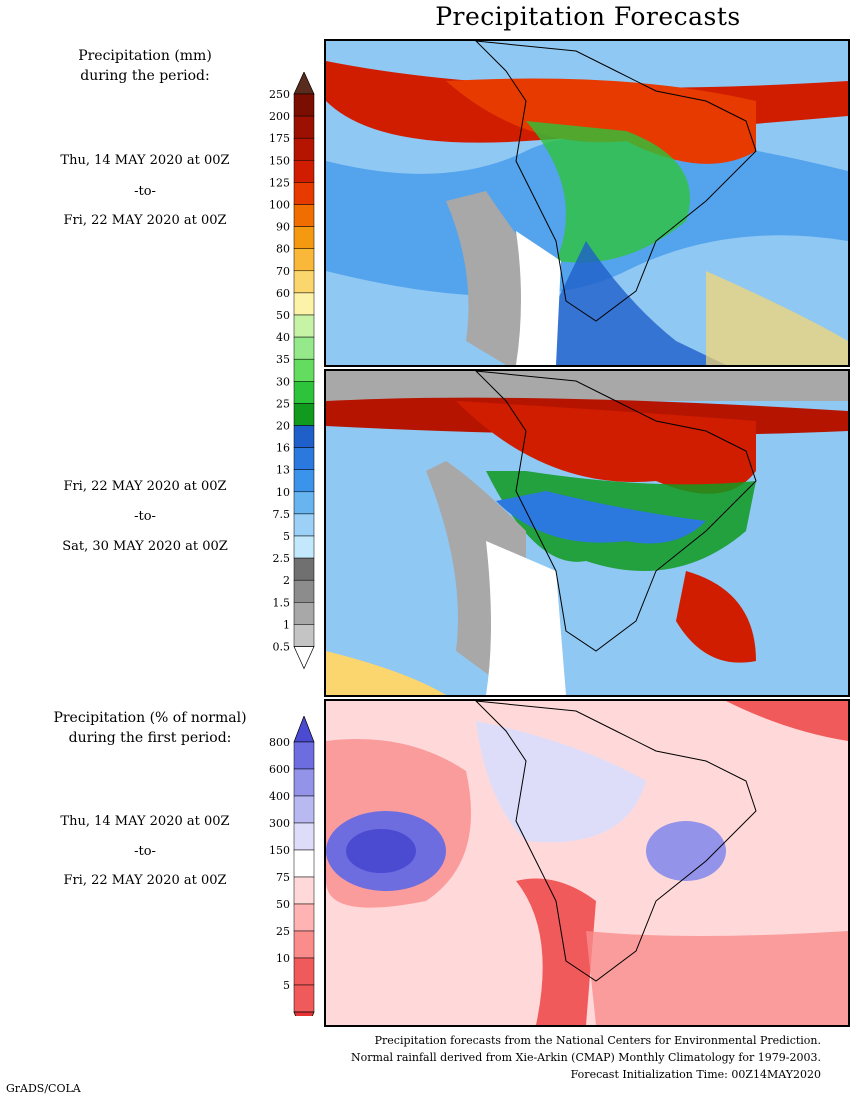 This screenshot has width=851, height=1101. Describe the element at coordinates (145, 516) in the screenshot. I see `period2-sep: -to-` at that location.